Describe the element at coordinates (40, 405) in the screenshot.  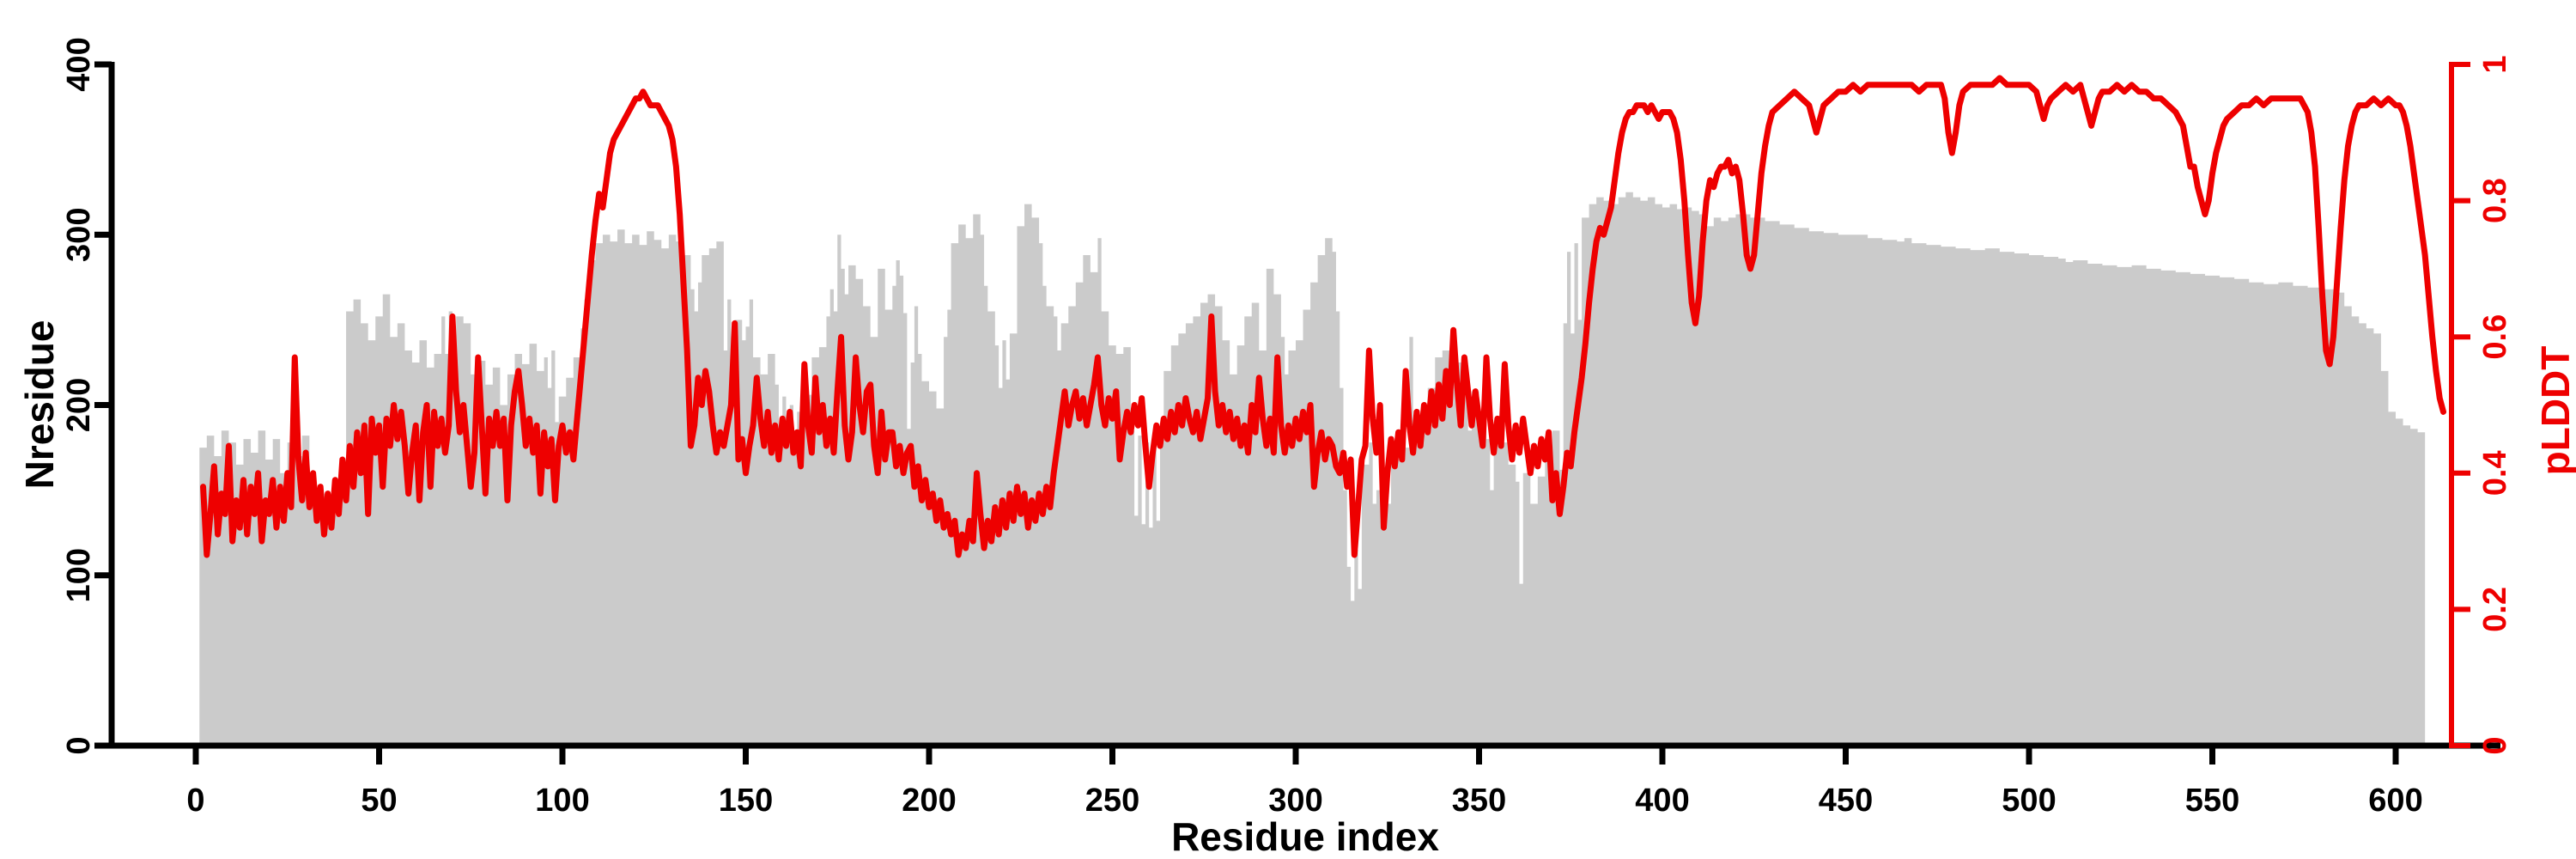
I see `left-axis-title: Nresidue` at that location.